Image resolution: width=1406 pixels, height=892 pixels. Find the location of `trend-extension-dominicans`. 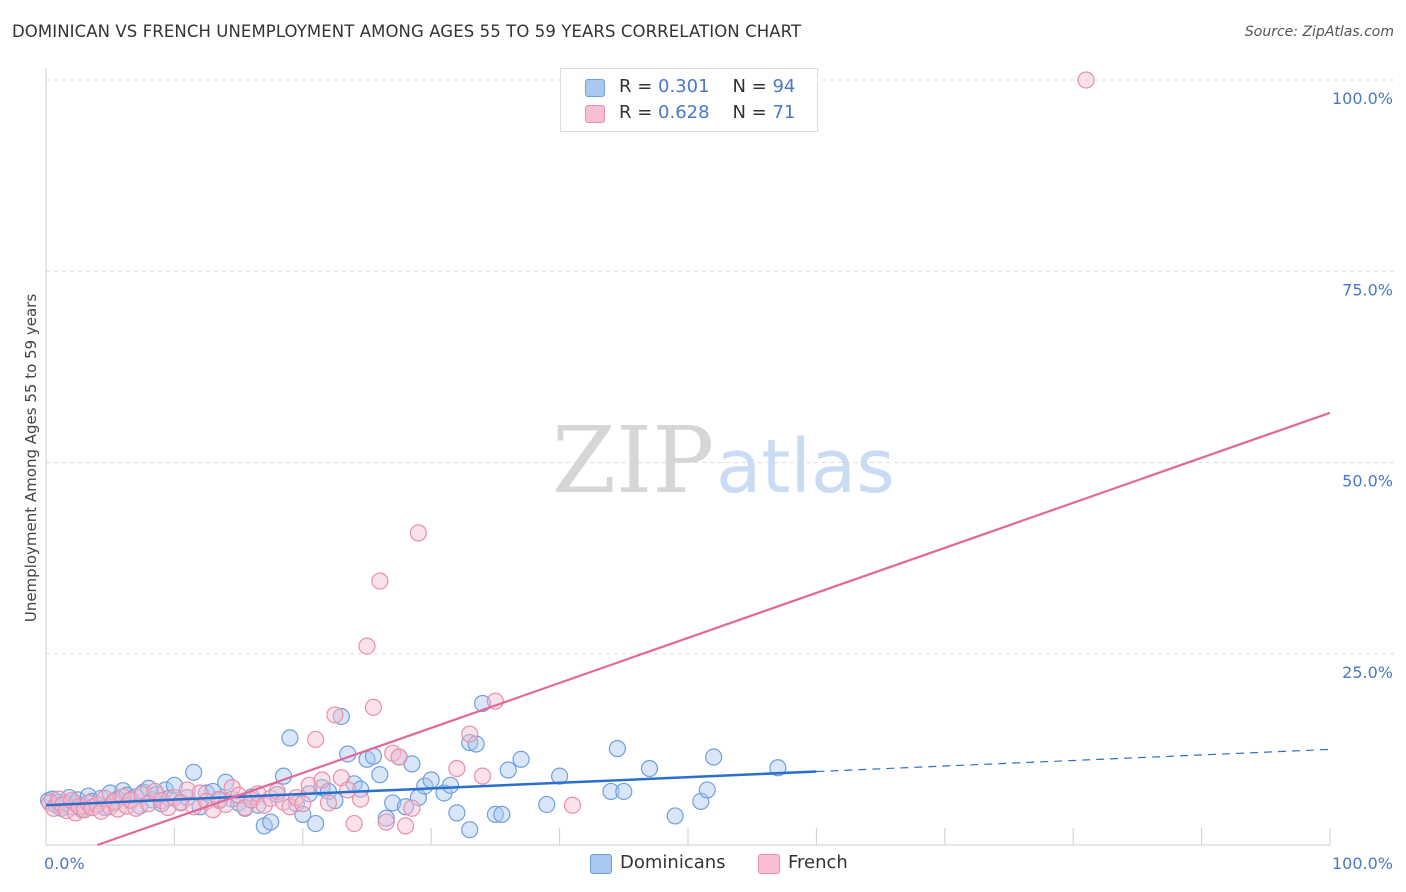

trend-extension-dominicans is located at coordinates (1073, 760).